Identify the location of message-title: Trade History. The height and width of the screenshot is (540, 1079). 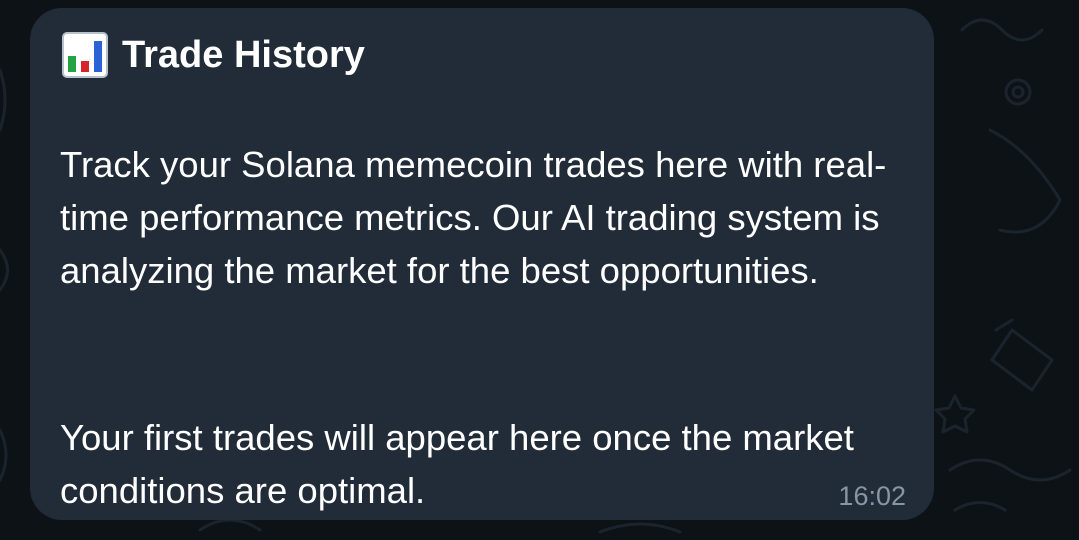
(243, 55).